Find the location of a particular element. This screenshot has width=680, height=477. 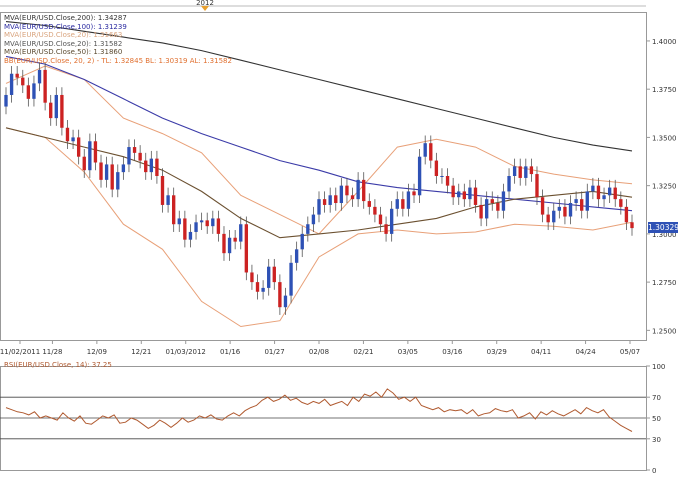

x-tick-label: 01/16 is located at coordinates (230, 352).